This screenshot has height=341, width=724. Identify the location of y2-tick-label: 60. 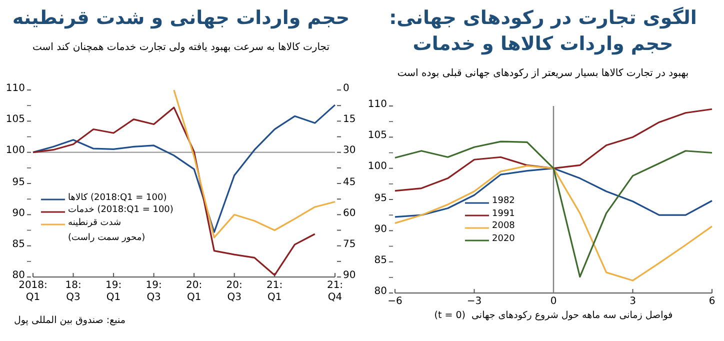
(349, 214).